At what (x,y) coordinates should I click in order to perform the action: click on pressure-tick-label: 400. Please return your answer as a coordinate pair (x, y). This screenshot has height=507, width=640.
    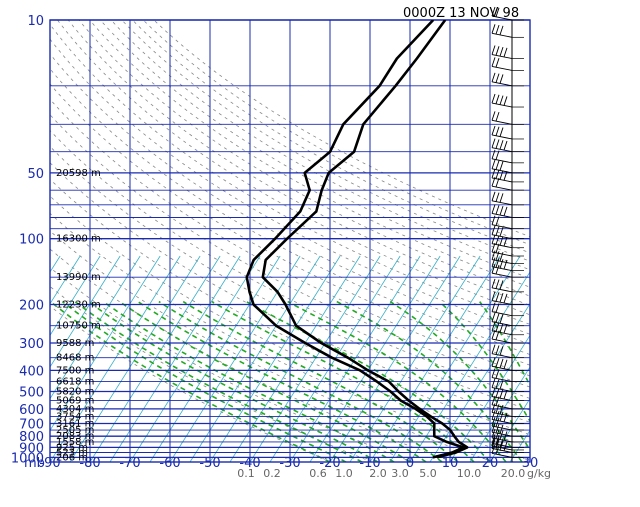
    Looking at the image, I should click on (31, 371).